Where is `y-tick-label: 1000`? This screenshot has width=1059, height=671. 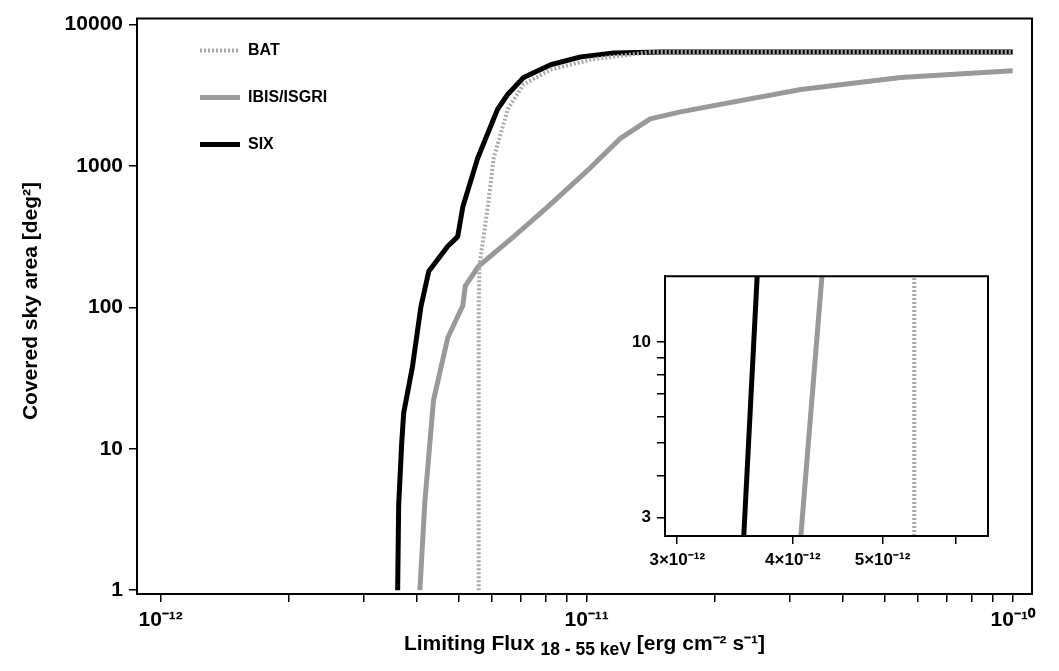
y-tick-label: 1000 is located at coordinates (99, 164).